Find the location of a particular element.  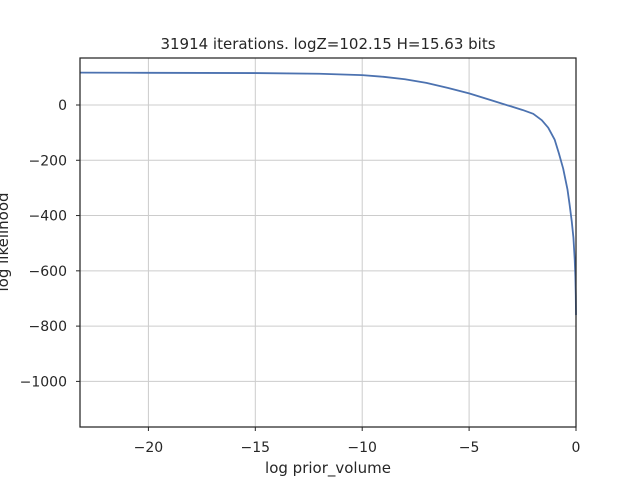

x-tick-label: −20 is located at coordinates (149, 448).